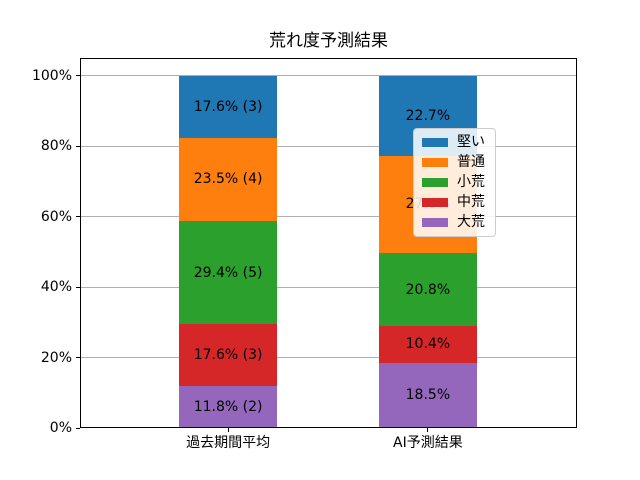  Describe the element at coordinates (428, 443) in the screenshot. I see `x-tick-label: AI予測結果` at that location.